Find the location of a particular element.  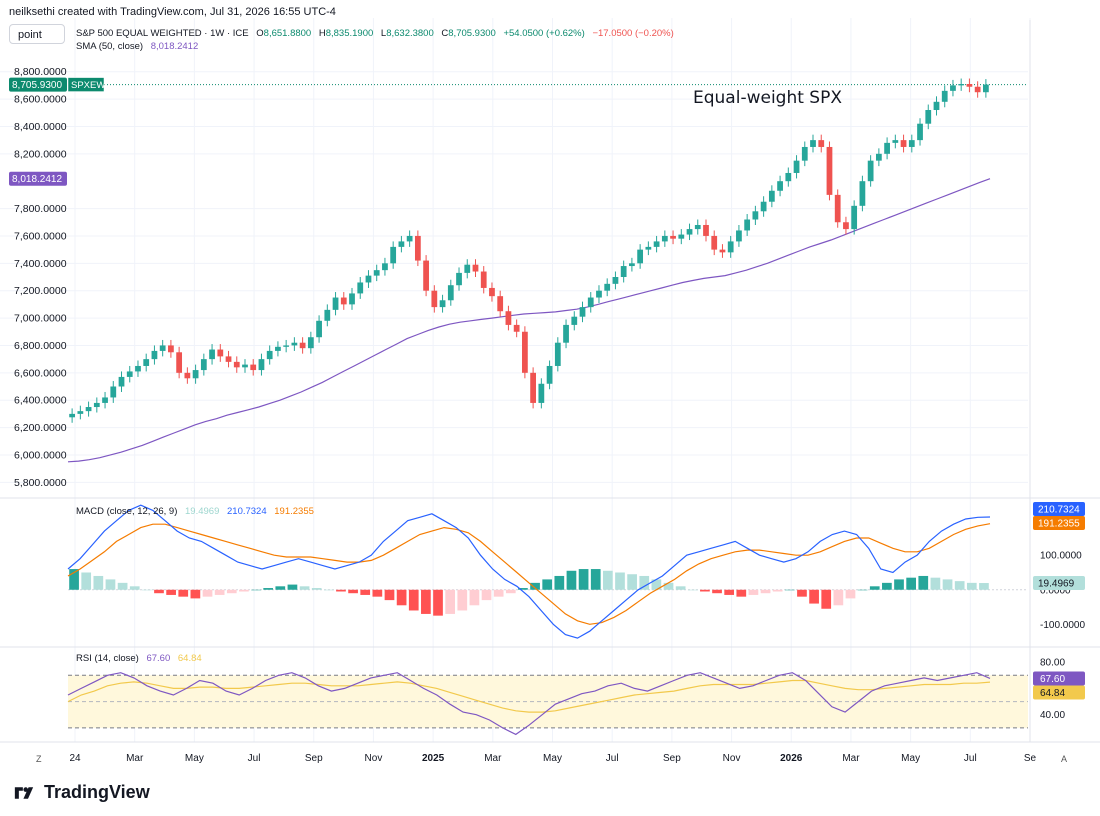

rsi-tick-label: 40.00 is located at coordinates (1052, 715).